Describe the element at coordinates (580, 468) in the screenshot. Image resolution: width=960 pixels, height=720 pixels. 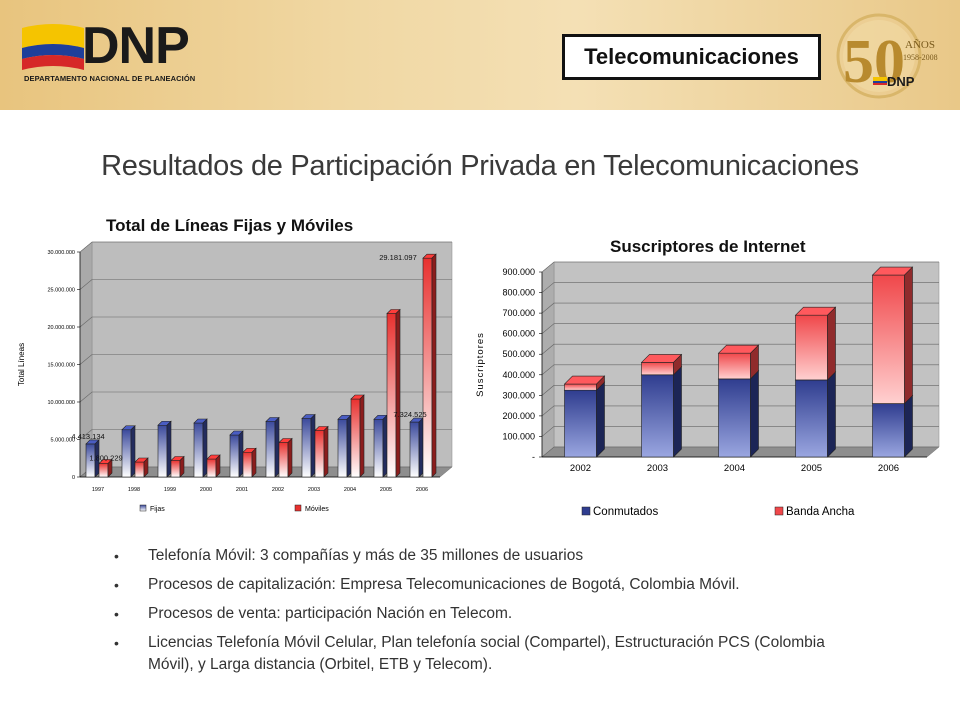
I see `x-tick-label: 2002` at that location.